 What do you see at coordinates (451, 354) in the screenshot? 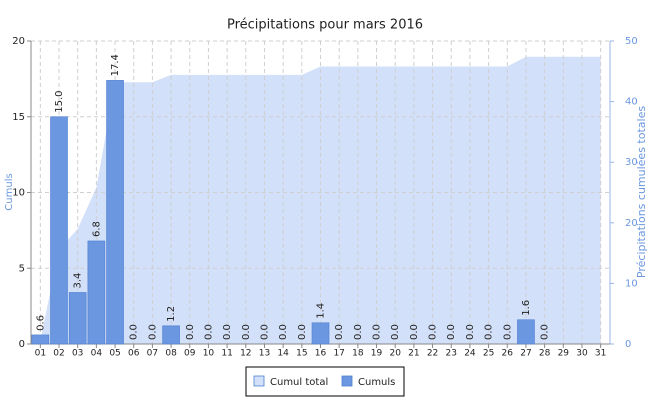
I see `x-tick-label: 23` at bounding box center [451, 354].